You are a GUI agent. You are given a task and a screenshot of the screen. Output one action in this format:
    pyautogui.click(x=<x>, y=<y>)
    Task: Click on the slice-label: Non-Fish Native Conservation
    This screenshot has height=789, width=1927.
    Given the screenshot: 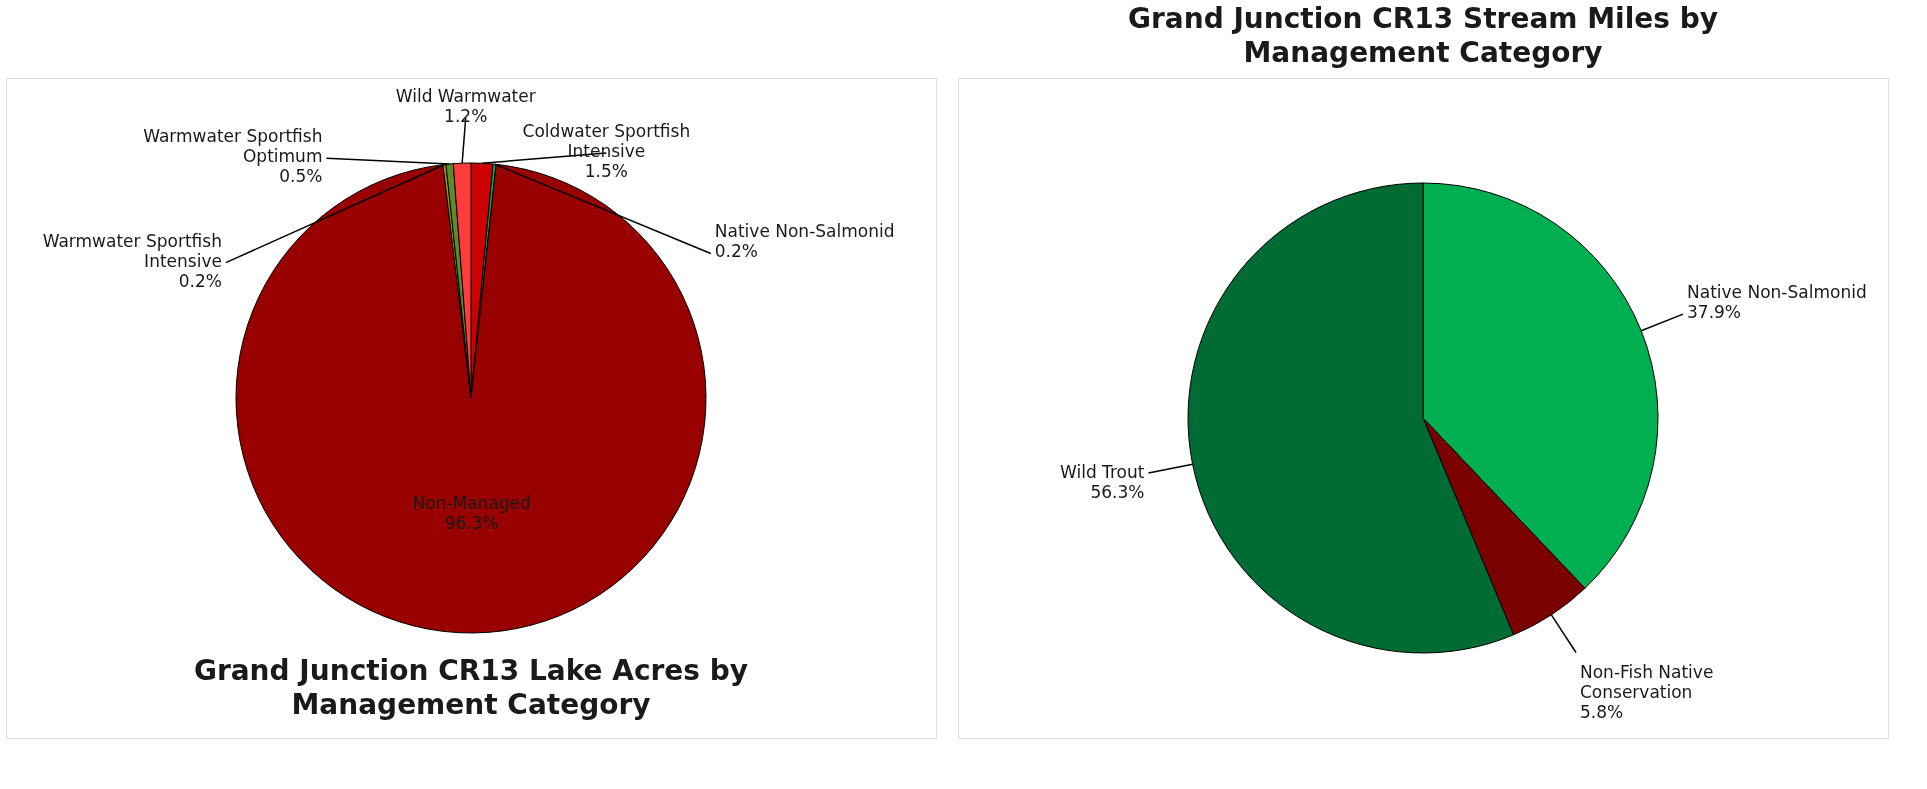 What is the action you would take?
    pyautogui.click(x=1646, y=681)
    